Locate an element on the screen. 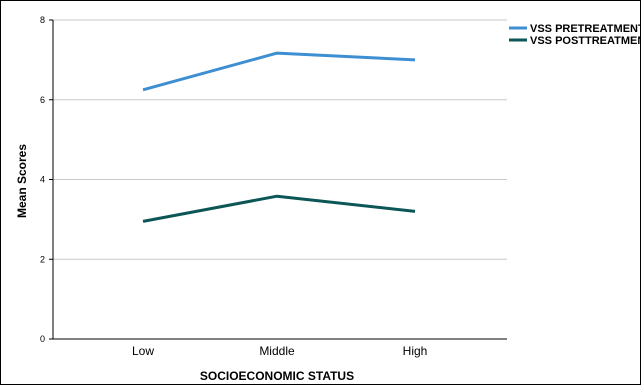 This screenshot has width=641, height=386. legend-label-0: VSS PRETREATMENT is located at coordinates (585, 29).